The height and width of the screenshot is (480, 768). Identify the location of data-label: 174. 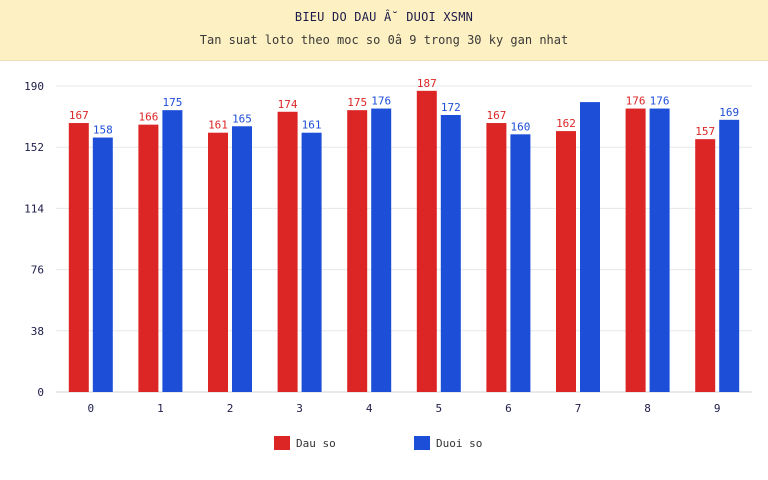
(288, 104).